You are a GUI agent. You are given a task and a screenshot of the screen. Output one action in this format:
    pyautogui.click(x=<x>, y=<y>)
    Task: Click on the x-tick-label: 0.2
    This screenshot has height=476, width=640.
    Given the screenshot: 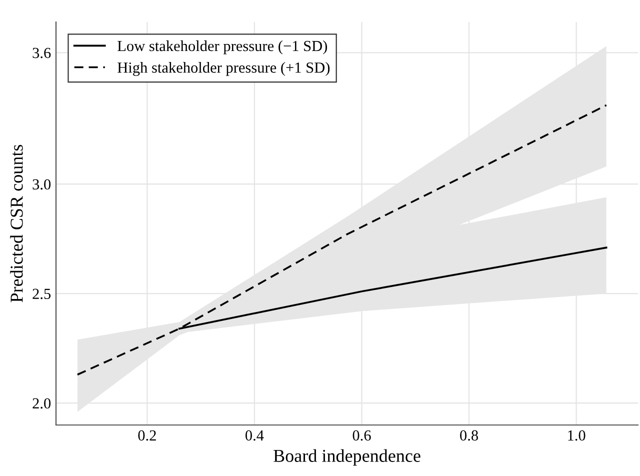 What is the action you would take?
    pyautogui.click(x=147, y=435)
    